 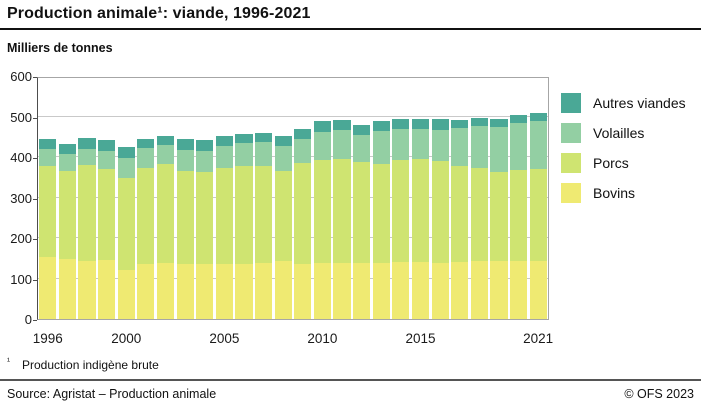 I want to click on footnote-marker: ¹, so click(x=8, y=361).